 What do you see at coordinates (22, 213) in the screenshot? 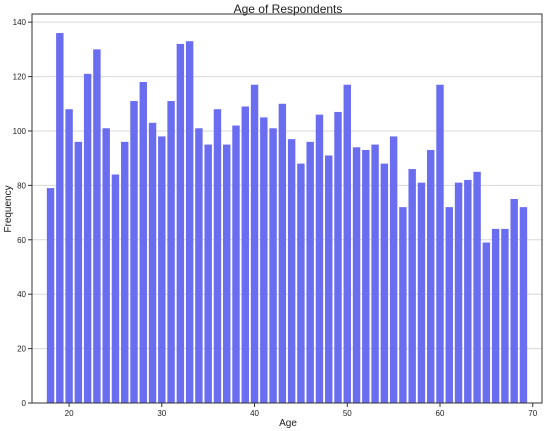
I see `y-axis-ticks: 0 20 40 60 80 100 120 140` at bounding box center [22, 213].